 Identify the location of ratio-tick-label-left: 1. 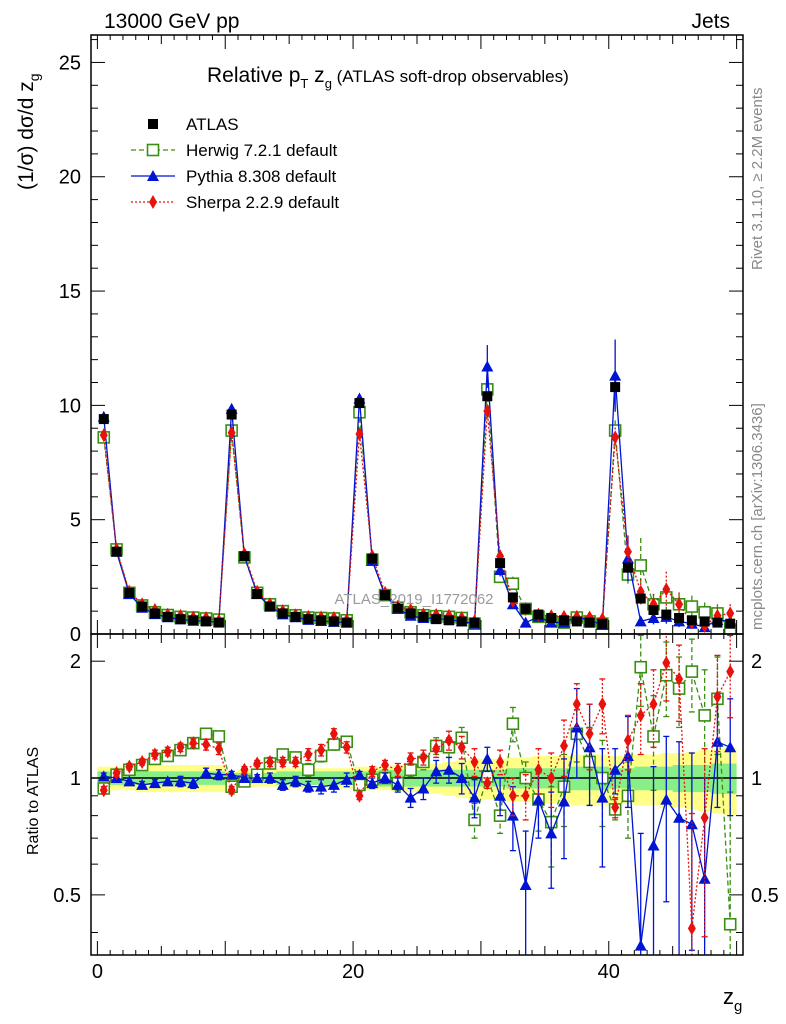
(75, 779).